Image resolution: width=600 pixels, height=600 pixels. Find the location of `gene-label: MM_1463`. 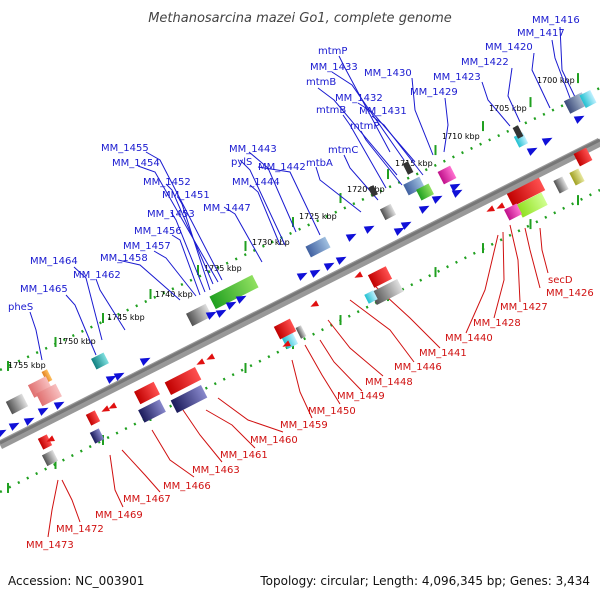

gene-label: MM_1463 is located at coordinates (216, 470).